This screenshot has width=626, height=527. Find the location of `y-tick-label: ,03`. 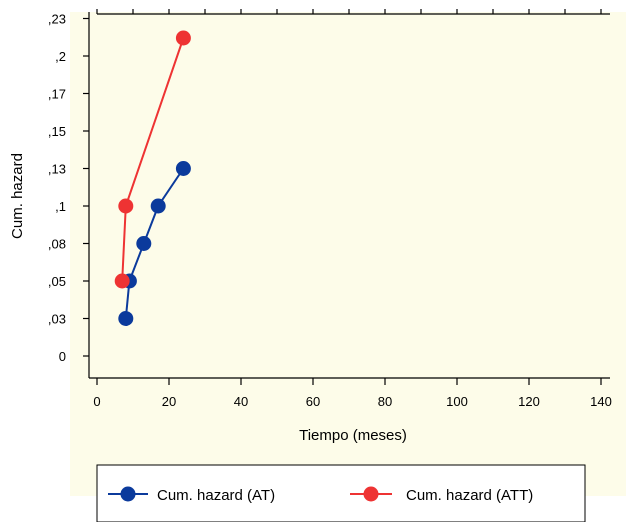

y-tick-label: ,03 is located at coordinates (57, 319).